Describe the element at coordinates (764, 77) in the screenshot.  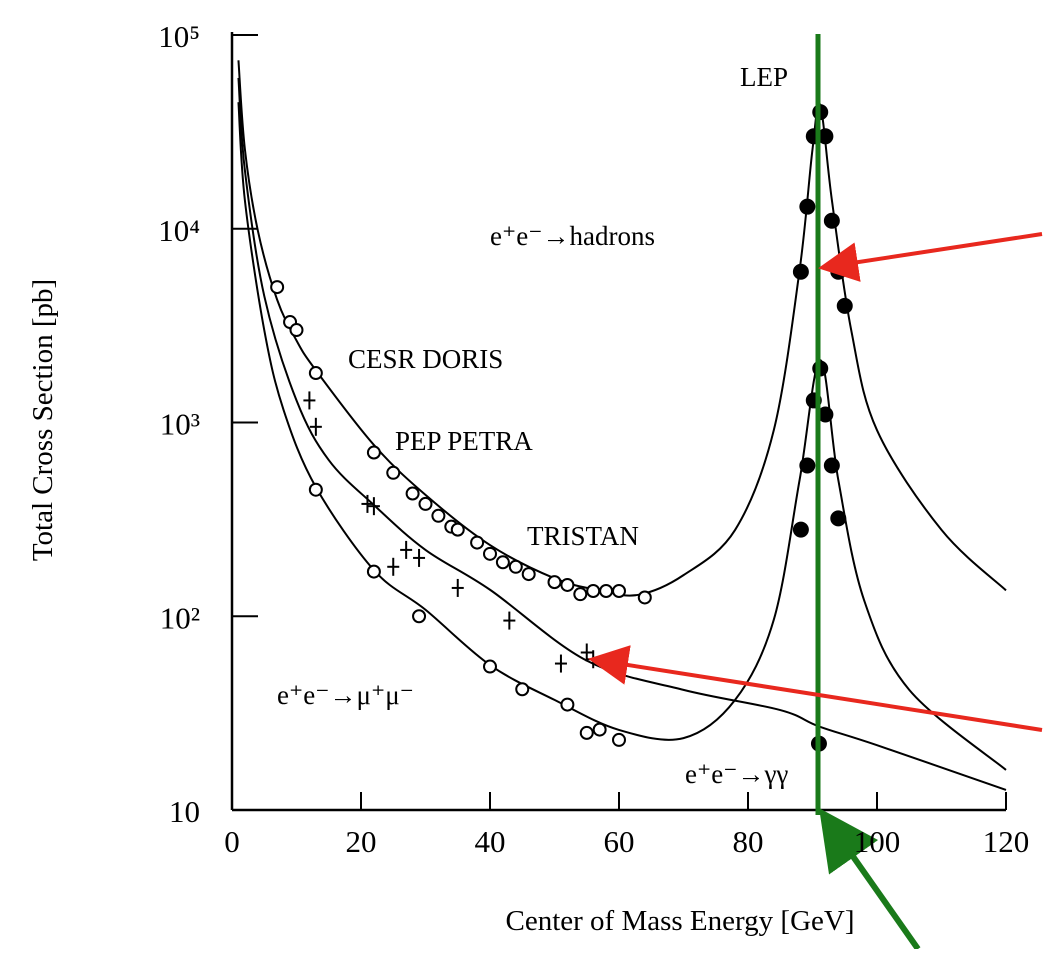
I see `annotation: LEP` at that location.